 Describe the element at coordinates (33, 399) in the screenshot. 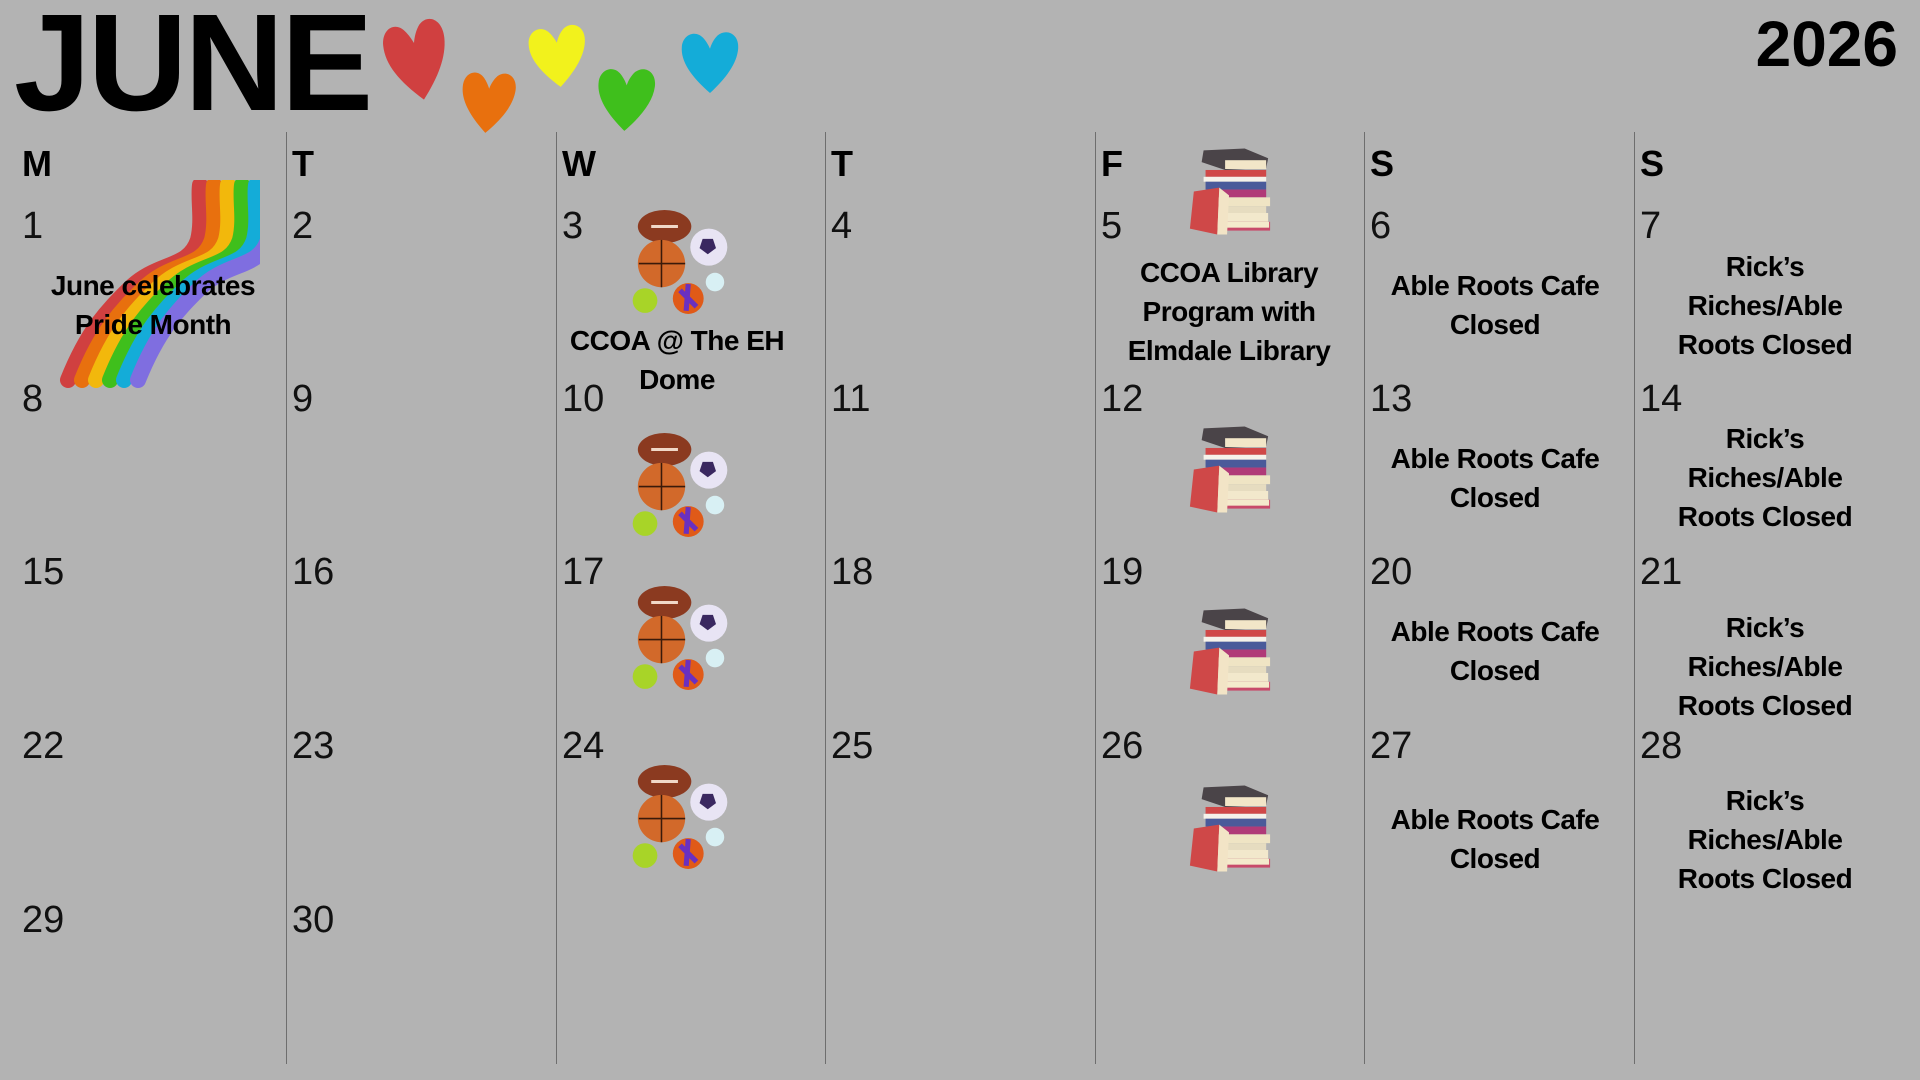

I see `day-number: 8` at that location.